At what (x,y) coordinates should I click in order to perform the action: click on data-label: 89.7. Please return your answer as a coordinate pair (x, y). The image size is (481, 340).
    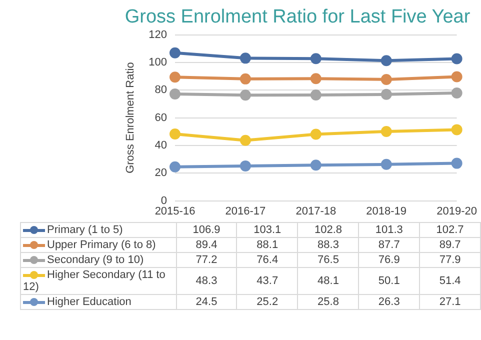
    Looking at the image, I should click on (450, 245).